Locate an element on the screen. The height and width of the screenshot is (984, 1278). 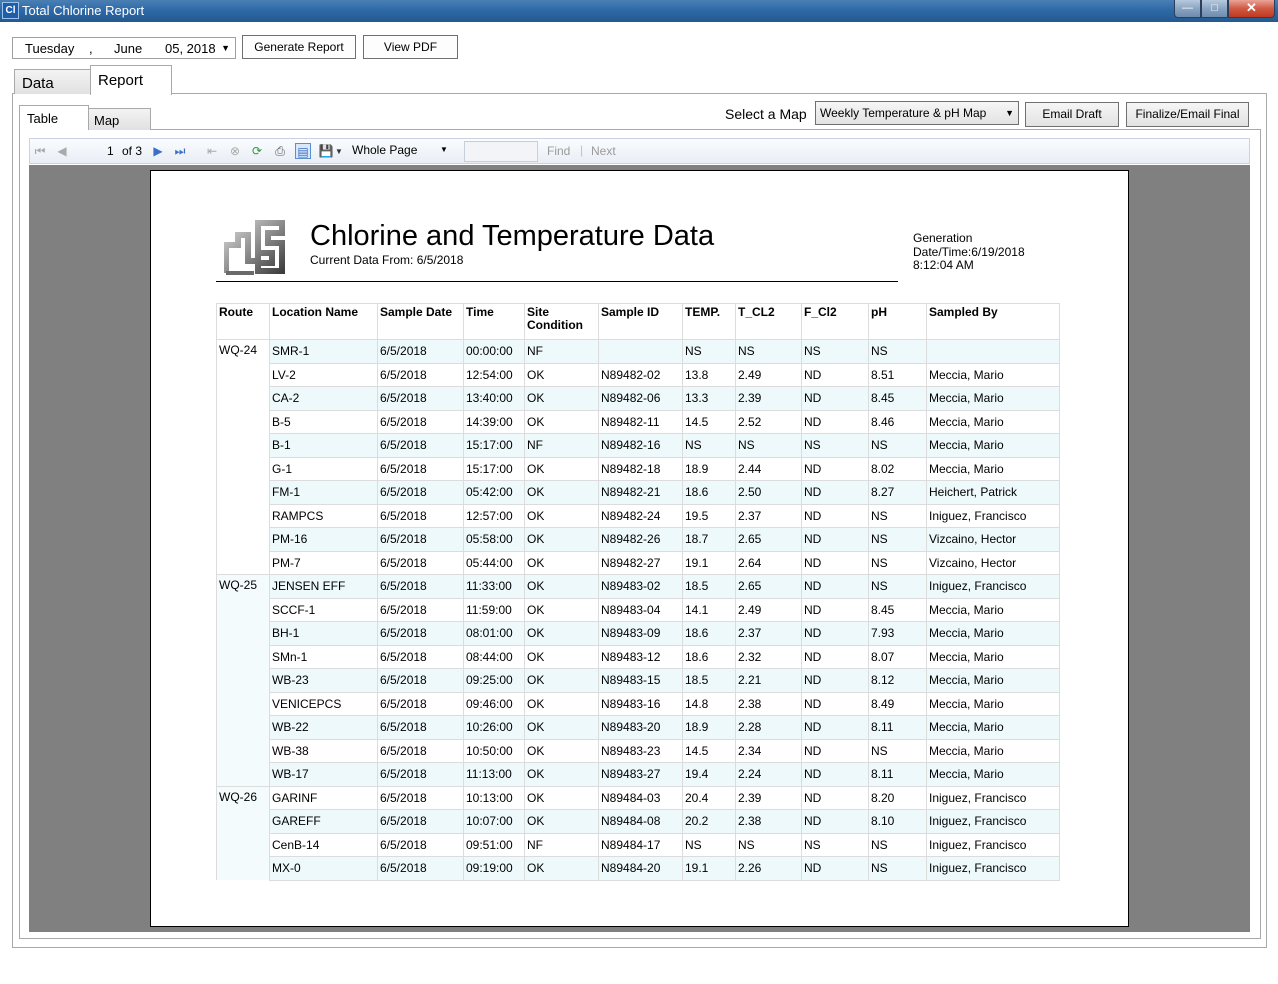
minimize-button: — is located at coordinates (1187, 9).